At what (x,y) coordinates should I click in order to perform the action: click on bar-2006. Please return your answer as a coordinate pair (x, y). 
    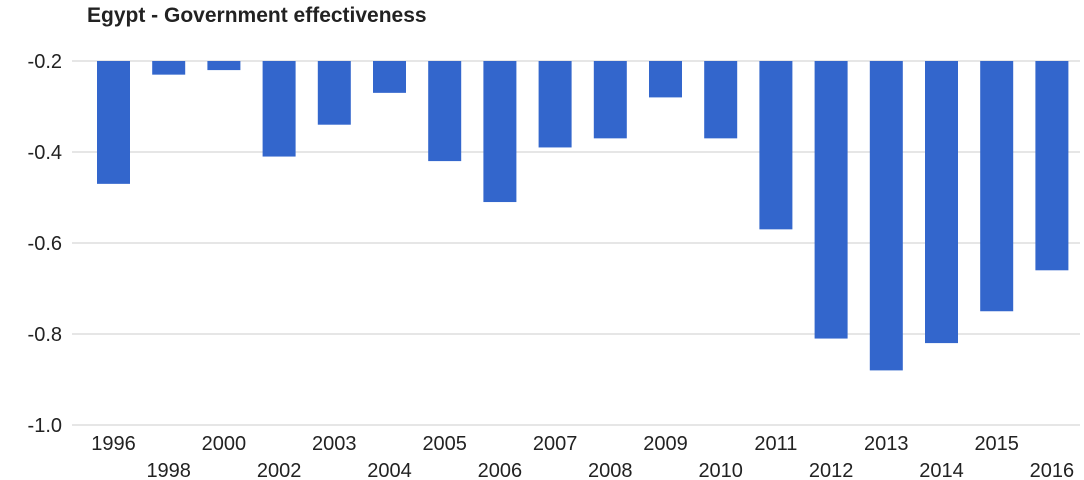
    Looking at the image, I should click on (500, 132).